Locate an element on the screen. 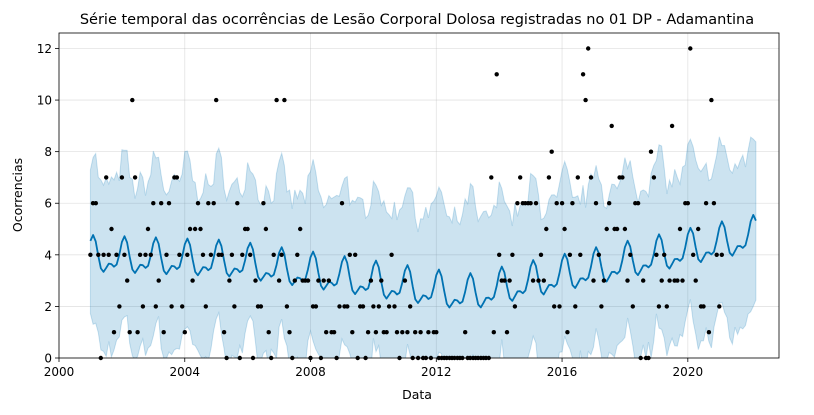 This screenshot has height=415, width=814. x-tick-label: 2000 is located at coordinates (59, 372).